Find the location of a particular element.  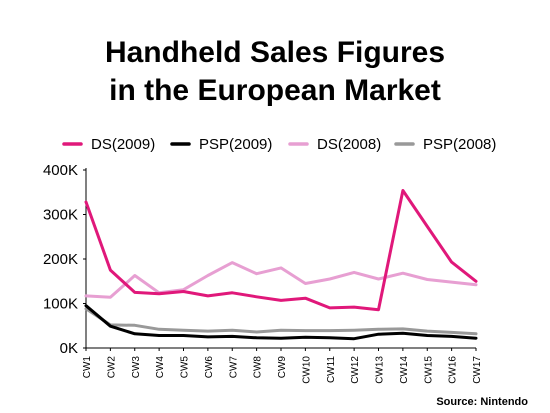

series-line-psp-2009- is located at coordinates (281, 322).